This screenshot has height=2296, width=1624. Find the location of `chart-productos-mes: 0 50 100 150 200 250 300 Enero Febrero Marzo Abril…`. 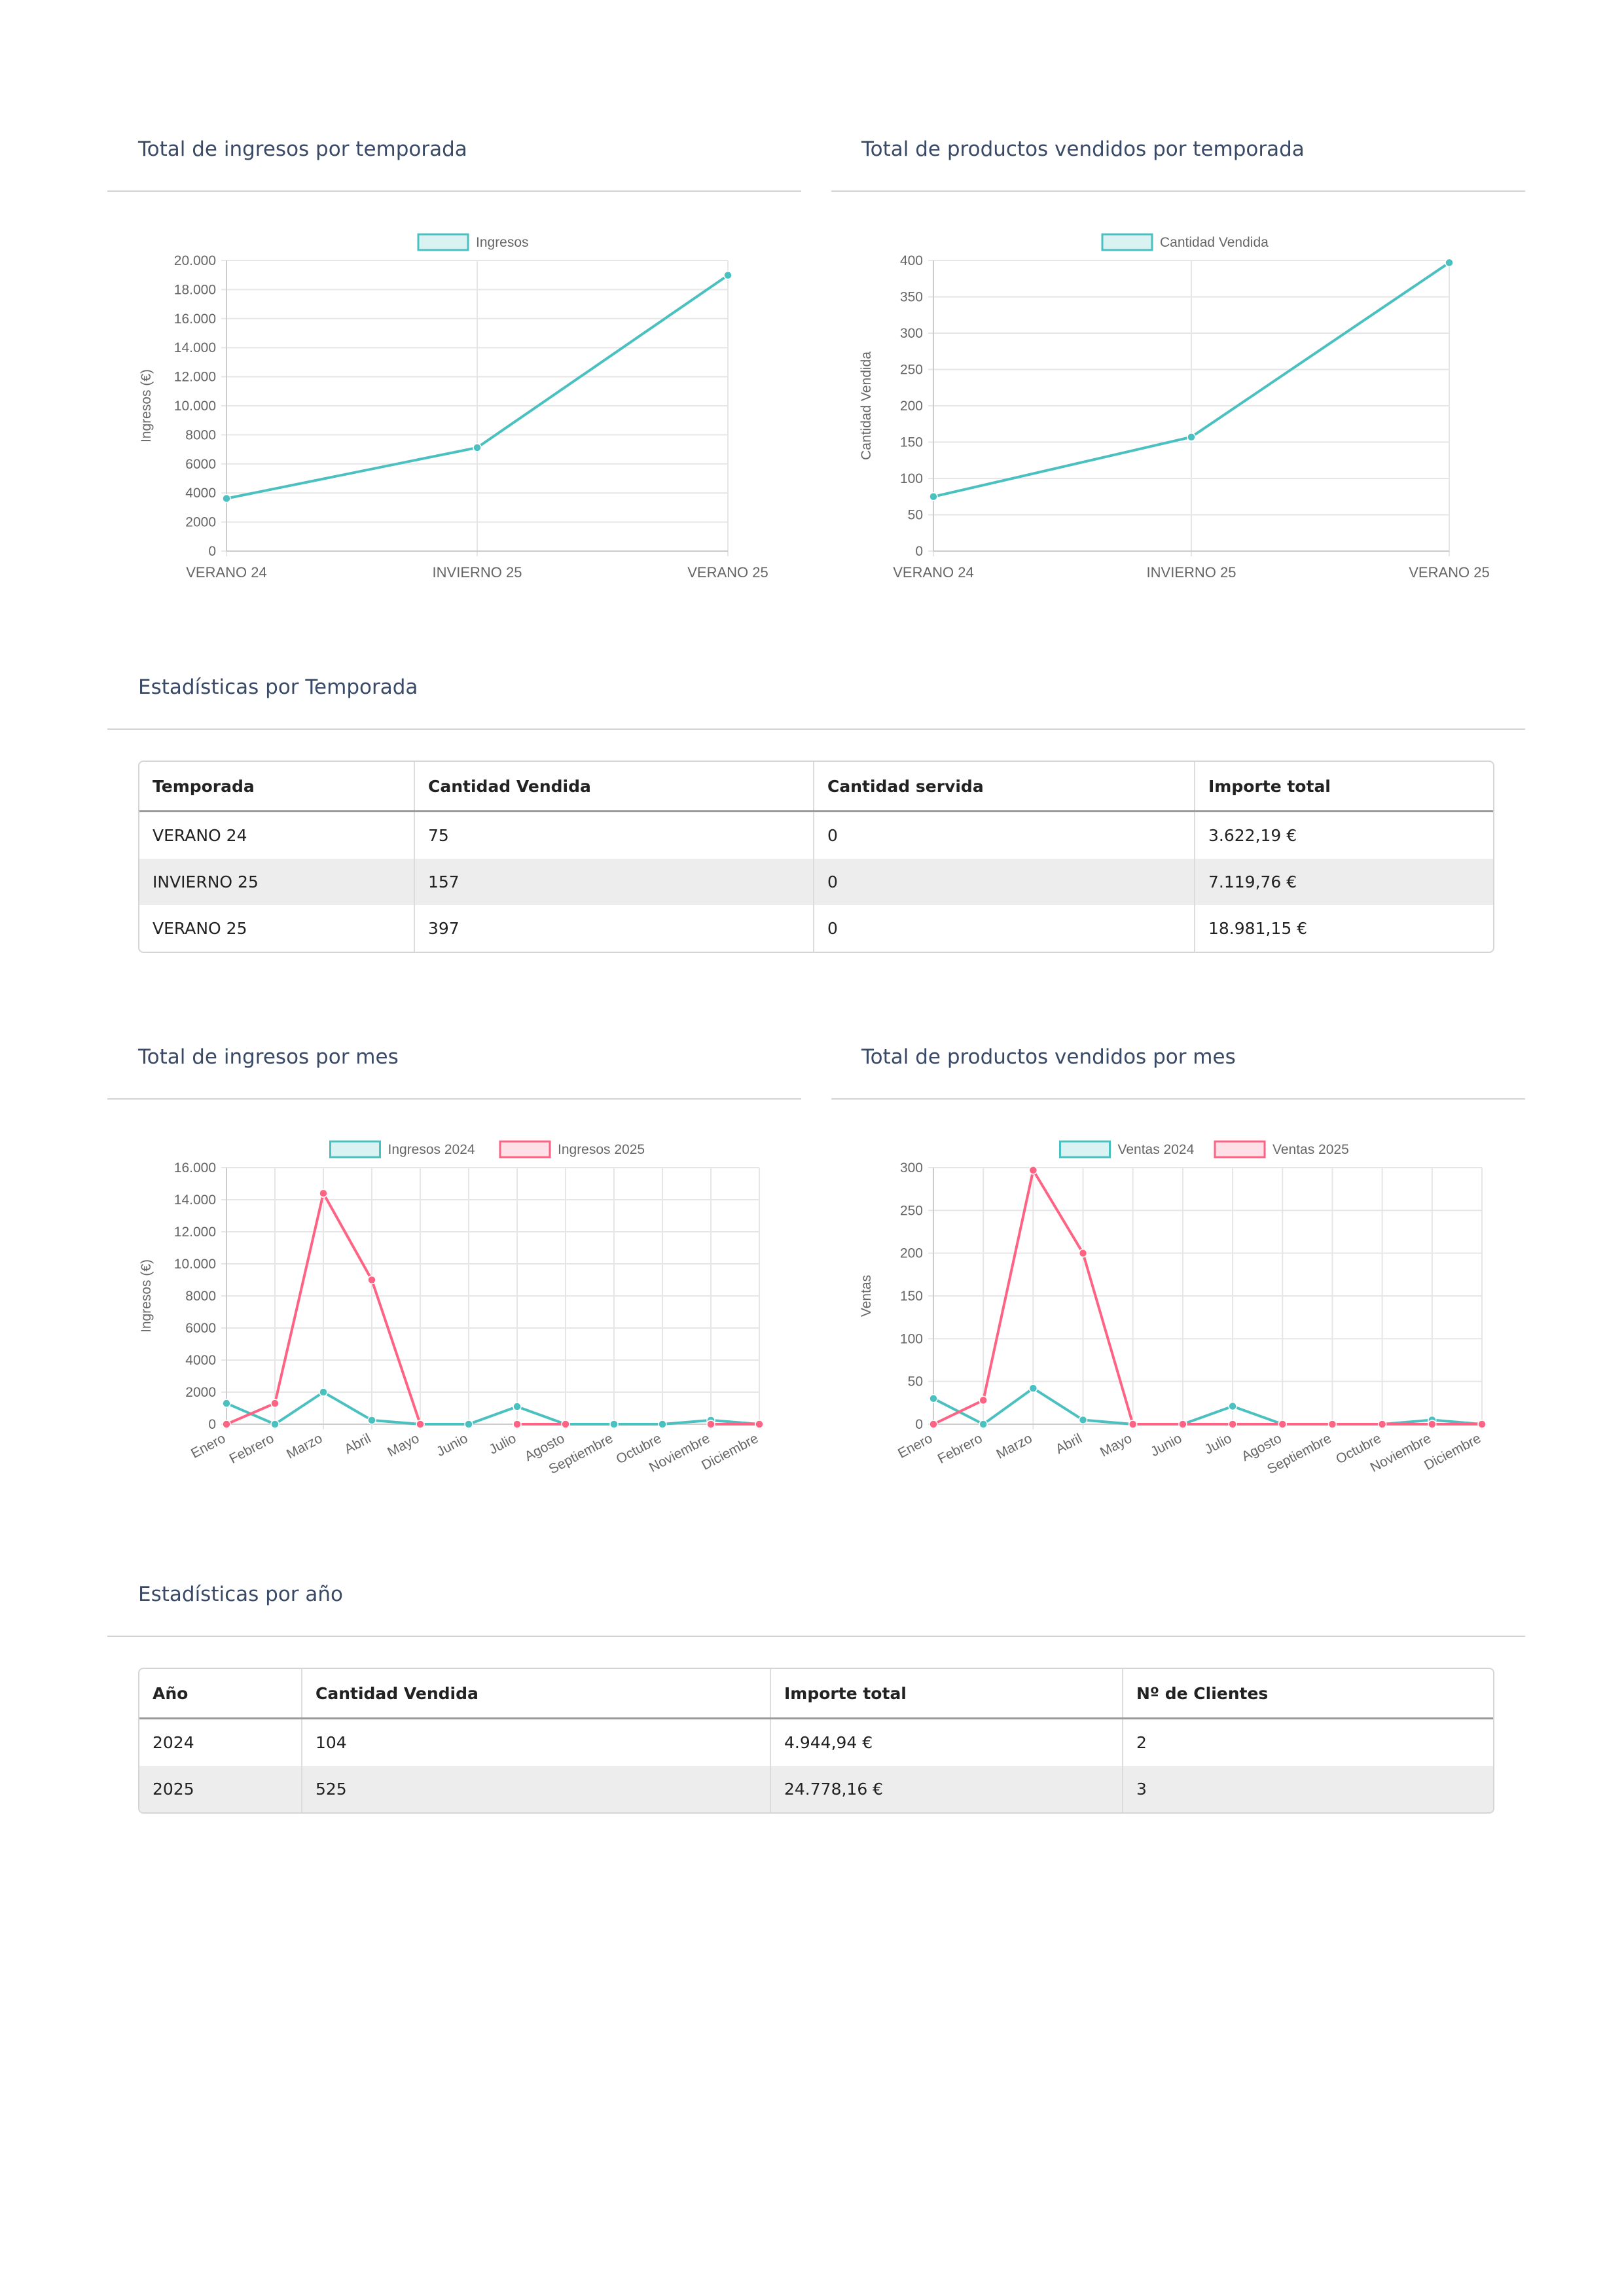

chart-productos-mes: 0 50 100 150 200 250 300 Enero Febrero Marzo Abril… is located at coordinates (1173, 1308).